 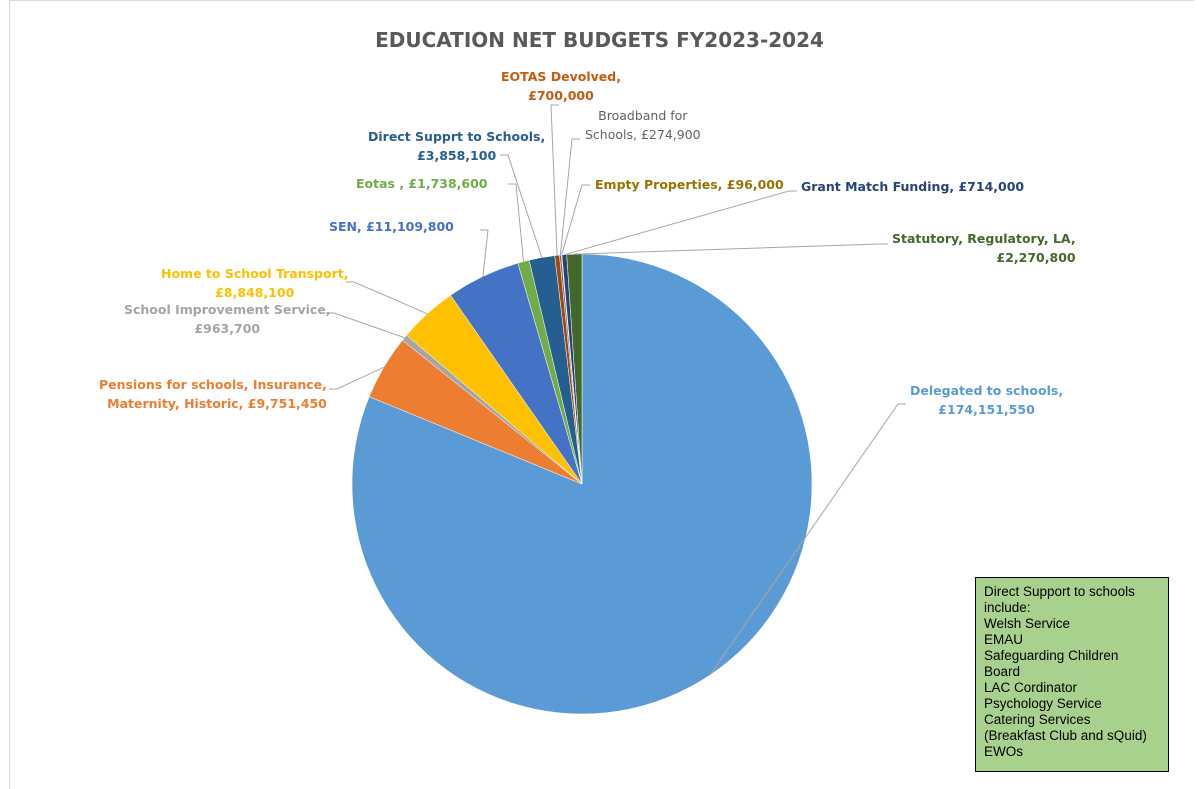 I want to click on leader-line-empty-properties, so click(x=575, y=220).